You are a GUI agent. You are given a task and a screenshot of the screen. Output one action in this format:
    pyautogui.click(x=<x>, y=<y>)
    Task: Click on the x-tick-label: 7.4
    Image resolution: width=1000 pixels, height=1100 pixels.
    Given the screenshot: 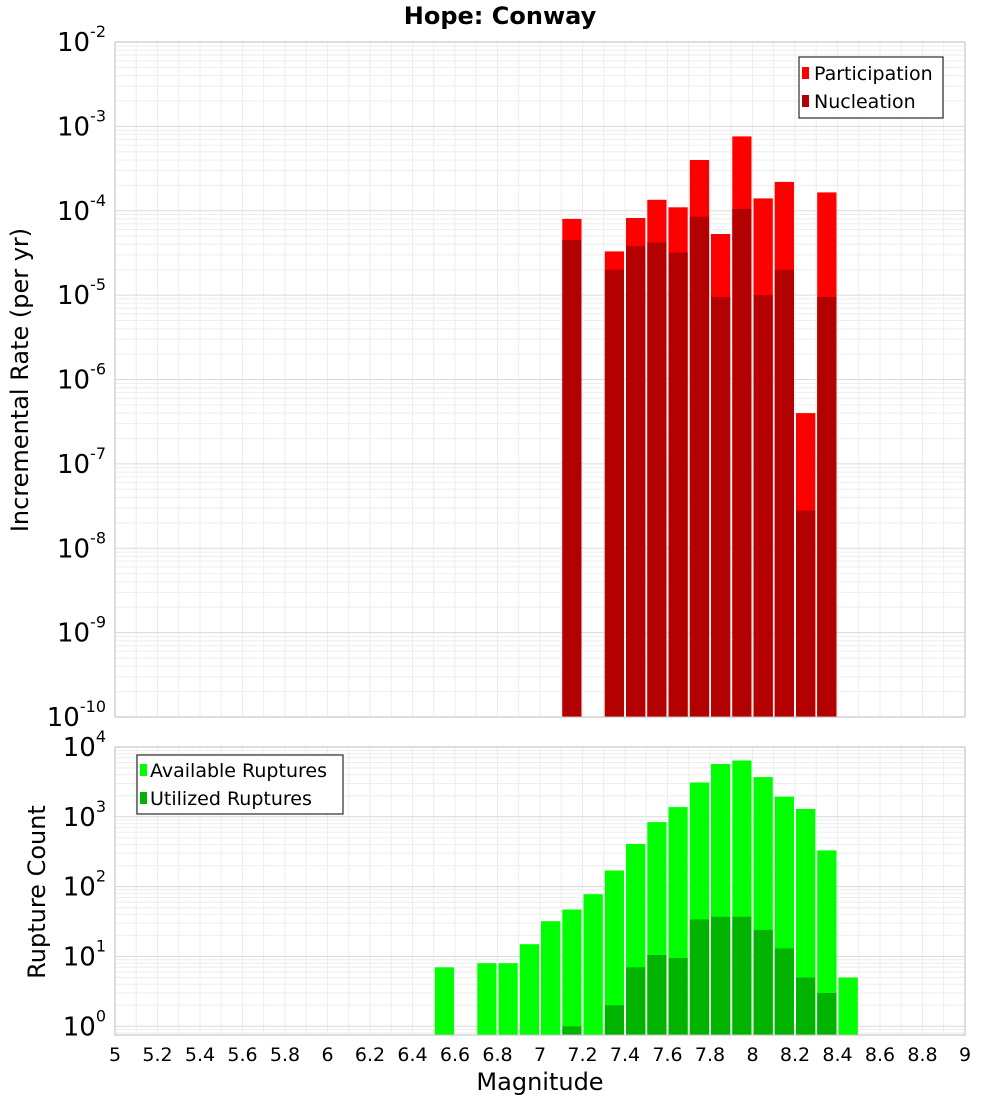 What is the action you would take?
    pyautogui.click(x=625, y=1055)
    